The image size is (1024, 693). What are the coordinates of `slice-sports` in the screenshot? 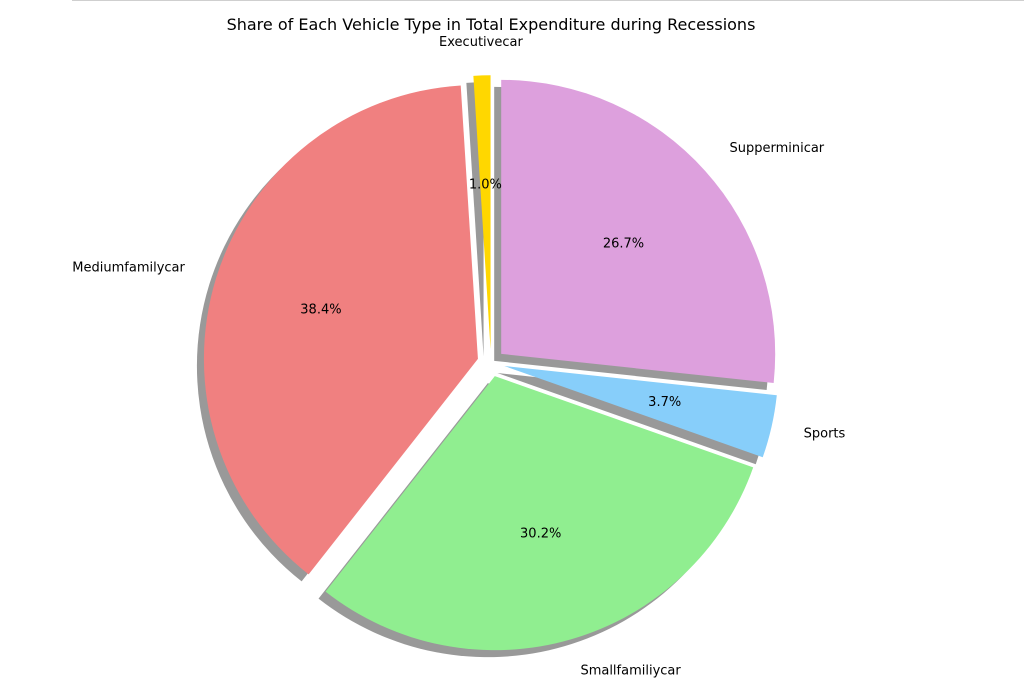 It's located at (640, 412).